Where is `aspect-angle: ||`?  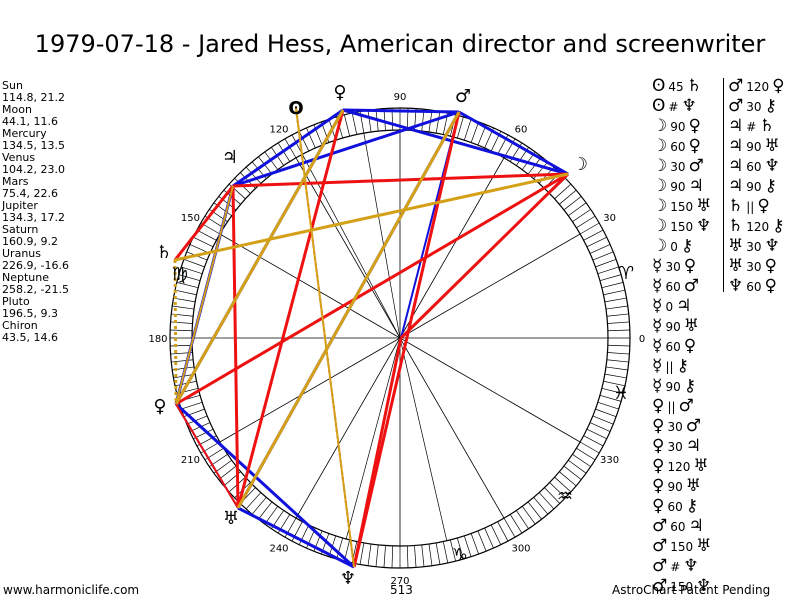 aspect-angle: || is located at coordinates (669, 367).